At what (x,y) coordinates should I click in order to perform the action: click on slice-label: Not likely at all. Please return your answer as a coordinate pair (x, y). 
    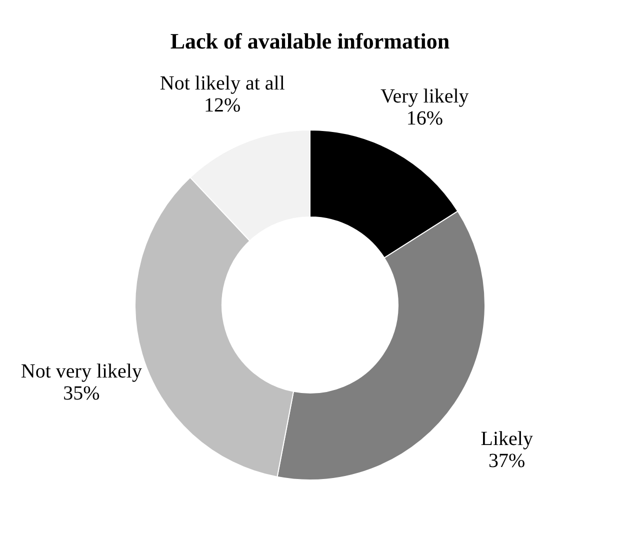
    Looking at the image, I should click on (223, 83).